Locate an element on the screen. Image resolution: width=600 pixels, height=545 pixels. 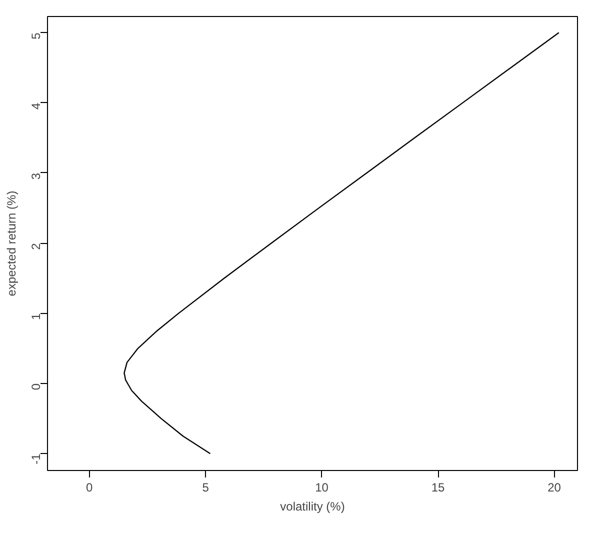
x-tick-label: 15 is located at coordinates (438, 487).